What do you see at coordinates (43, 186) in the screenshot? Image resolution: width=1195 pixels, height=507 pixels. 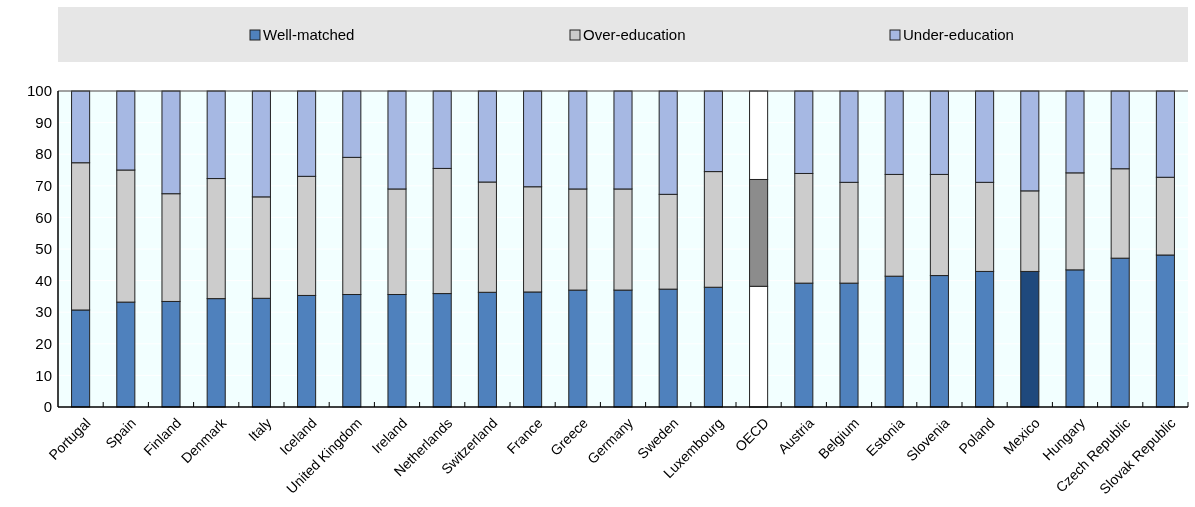 I see `y-tick-label: 70` at bounding box center [43, 186].